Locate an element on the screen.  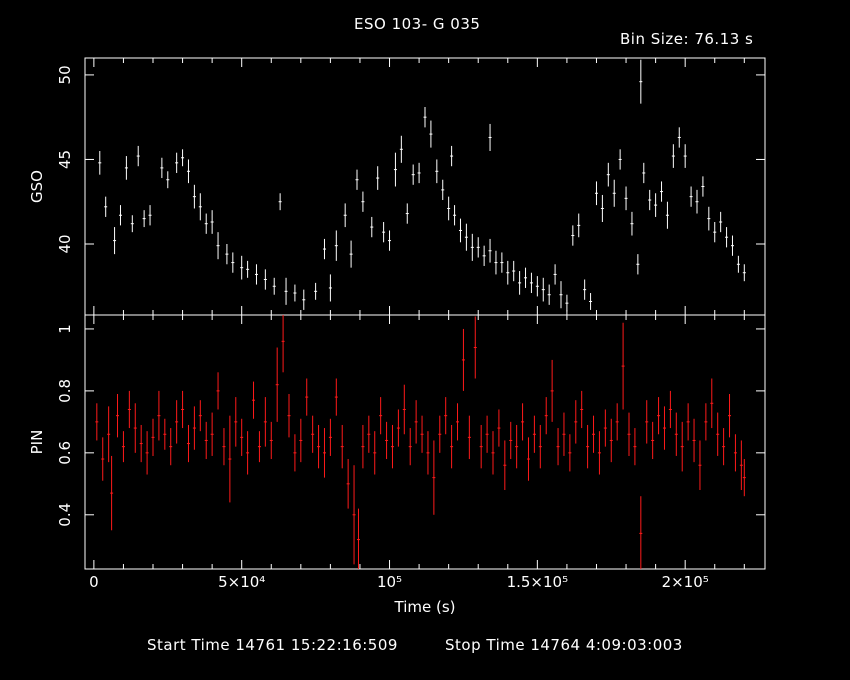
plot-title: ESO 103- G 035 is located at coordinates (417, 24).